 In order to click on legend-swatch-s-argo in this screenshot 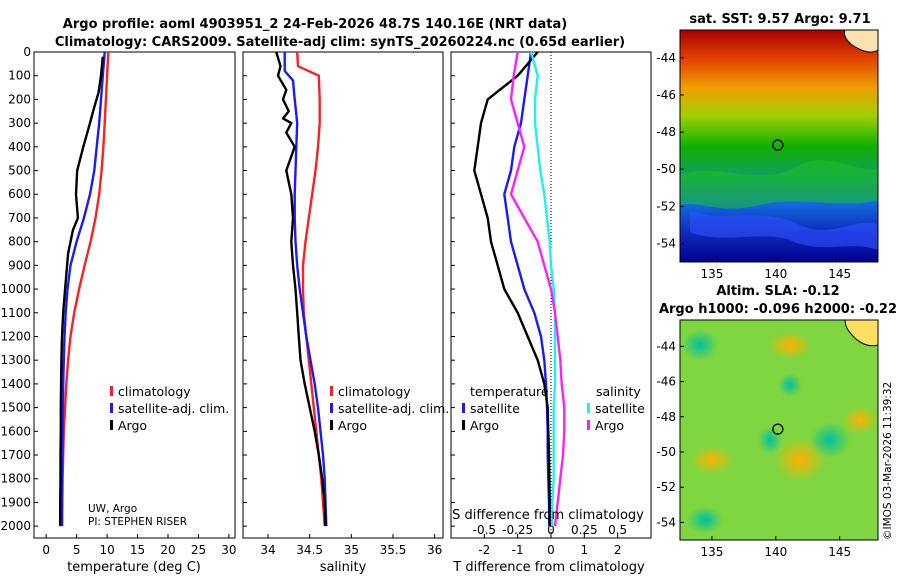, I will do `click(588, 425)`.